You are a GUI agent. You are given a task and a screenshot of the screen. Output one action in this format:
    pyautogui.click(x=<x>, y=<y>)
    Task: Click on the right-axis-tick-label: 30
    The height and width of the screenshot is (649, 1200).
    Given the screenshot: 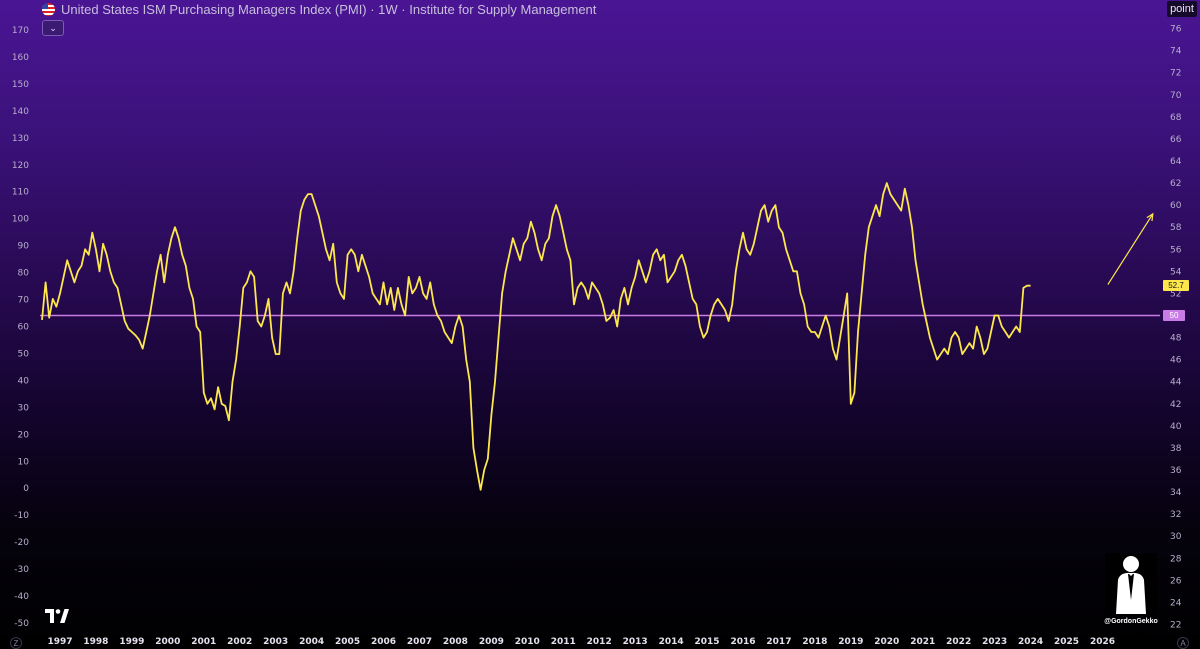 What is the action you would take?
    pyautogui.click(x=1176, y=537)
    